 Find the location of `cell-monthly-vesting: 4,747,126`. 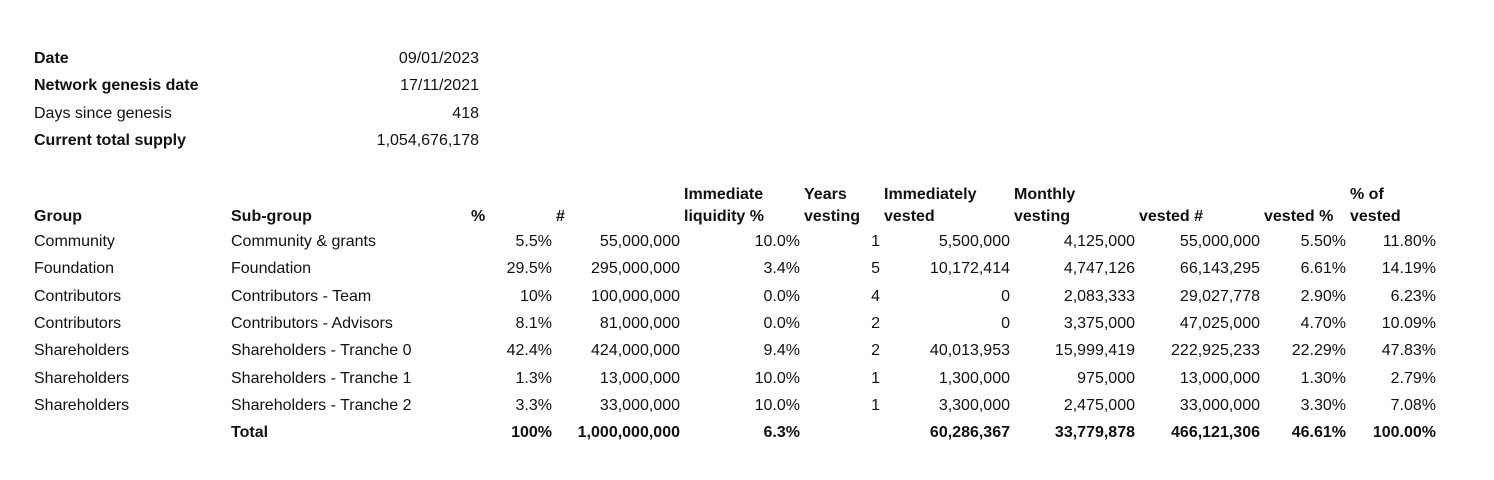

cell-monthly-vesting: 4,747,126 is located at coordinates (1099, 269).